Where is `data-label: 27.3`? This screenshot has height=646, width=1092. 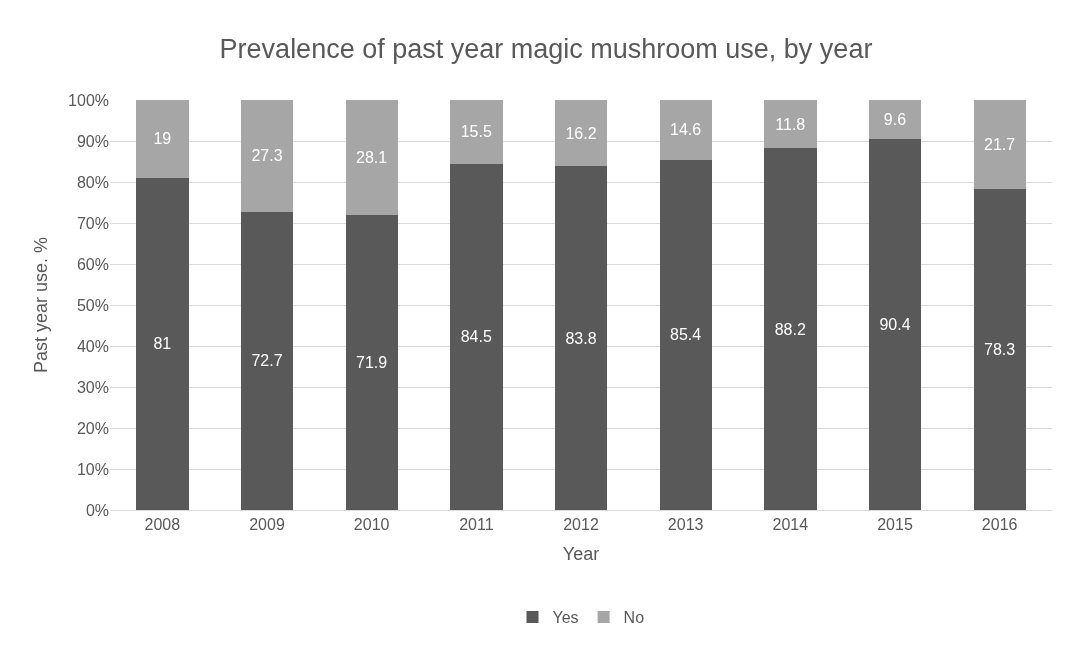
data-label: 27.3 is located at coordinates (267, 156).